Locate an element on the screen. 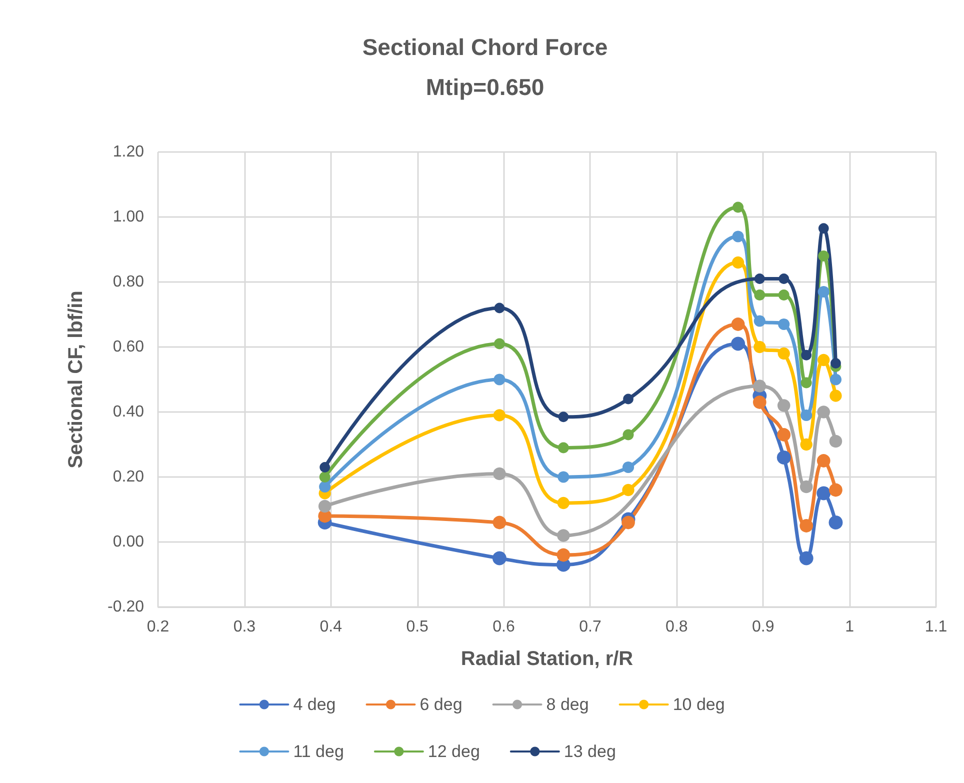  x-tick-label: 0.6 is located at coordinates (503, 627).